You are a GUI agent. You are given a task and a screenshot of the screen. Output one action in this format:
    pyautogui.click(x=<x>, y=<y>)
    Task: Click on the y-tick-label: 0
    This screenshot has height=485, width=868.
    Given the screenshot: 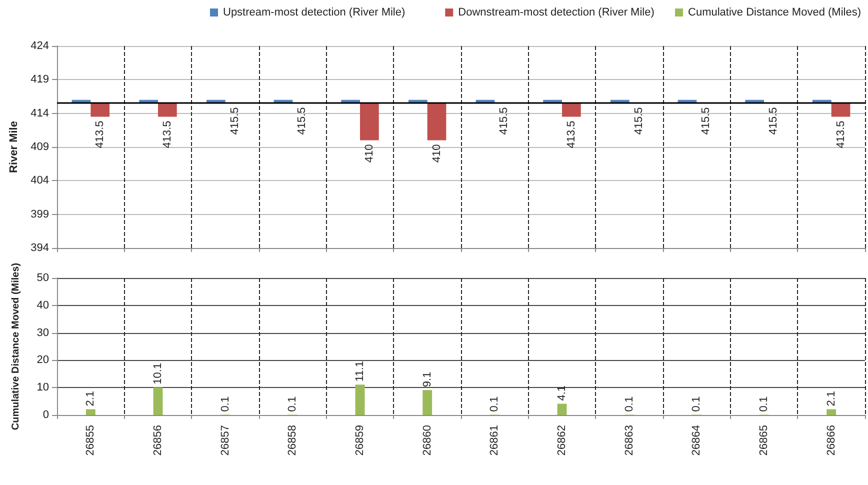 What is the action you would take?
    pyautogui.click(x=45, y=415)
    